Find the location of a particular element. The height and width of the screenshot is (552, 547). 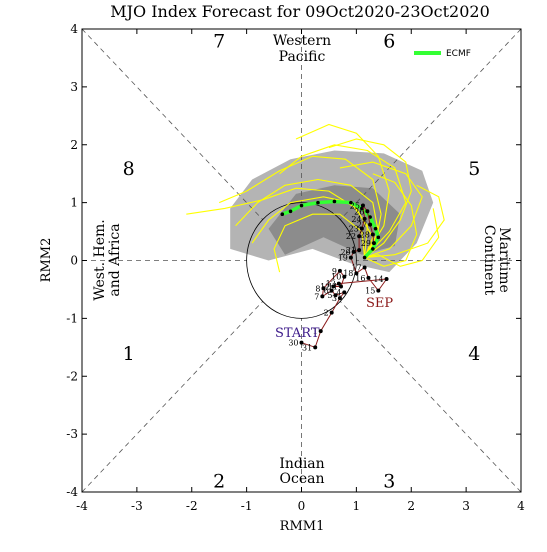

y-tick-label-3: 3 is located at coordinates (74, 87).